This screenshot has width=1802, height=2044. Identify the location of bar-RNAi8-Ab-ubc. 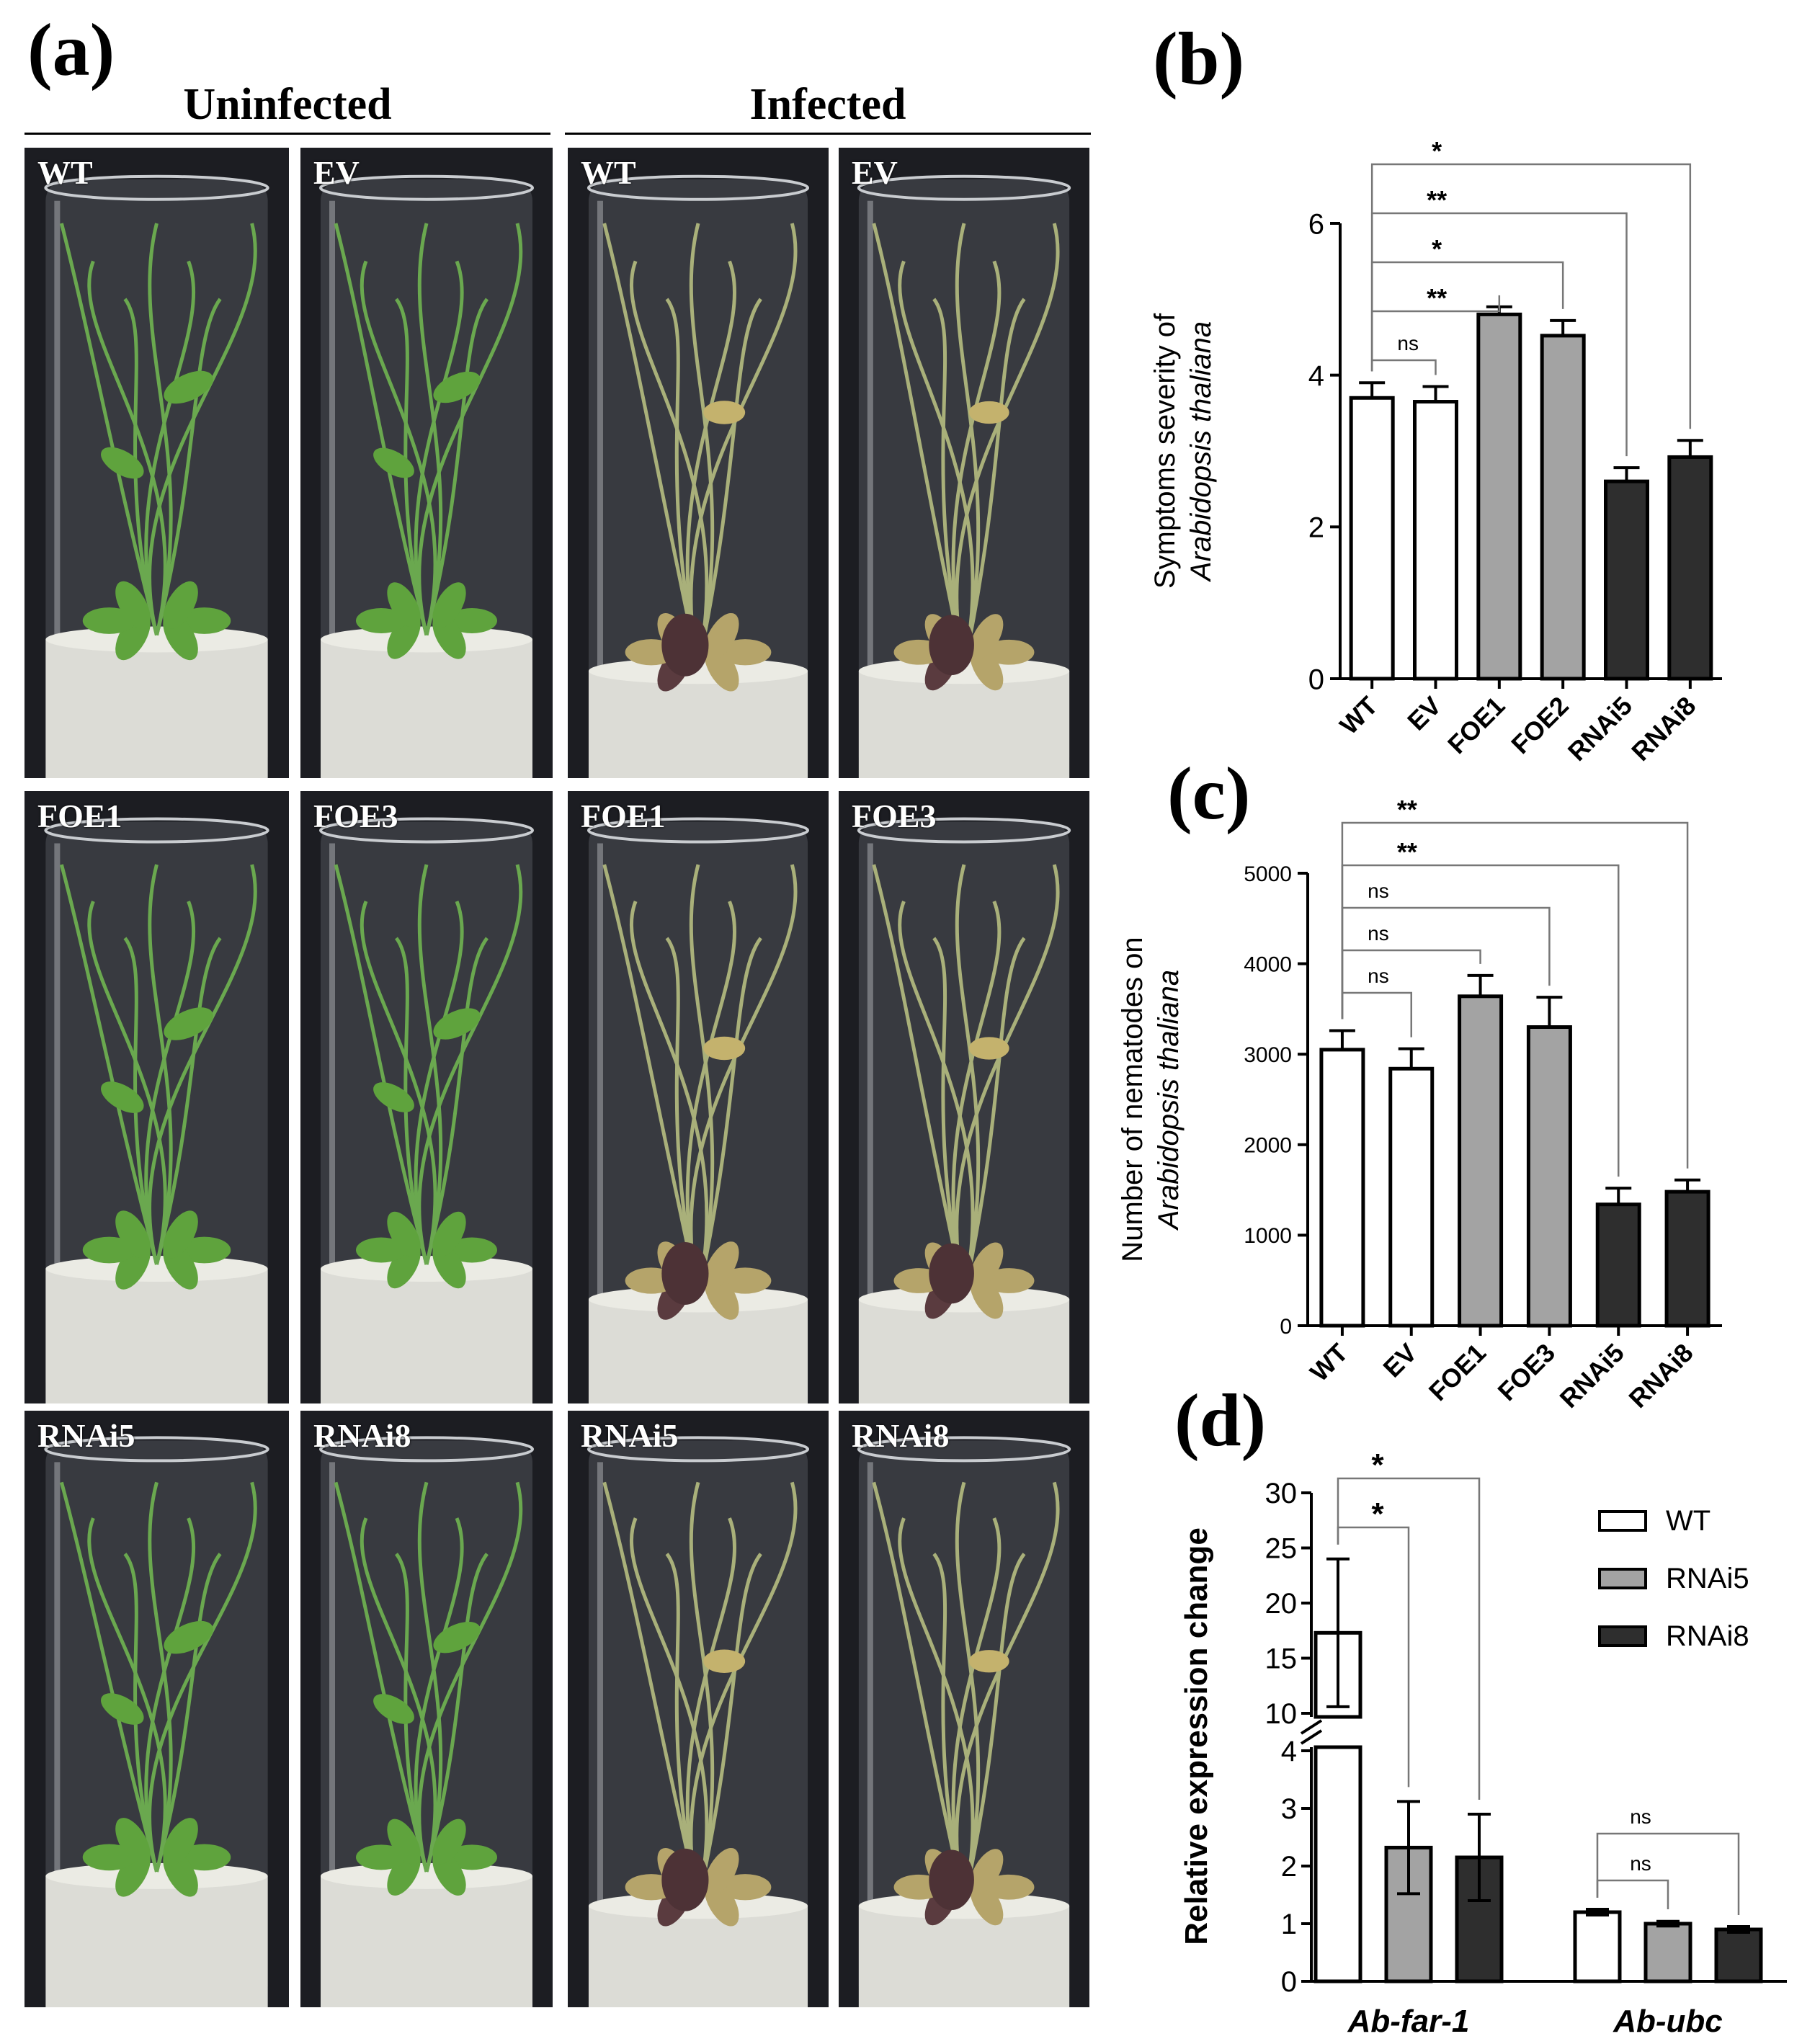
(1739, 1955).